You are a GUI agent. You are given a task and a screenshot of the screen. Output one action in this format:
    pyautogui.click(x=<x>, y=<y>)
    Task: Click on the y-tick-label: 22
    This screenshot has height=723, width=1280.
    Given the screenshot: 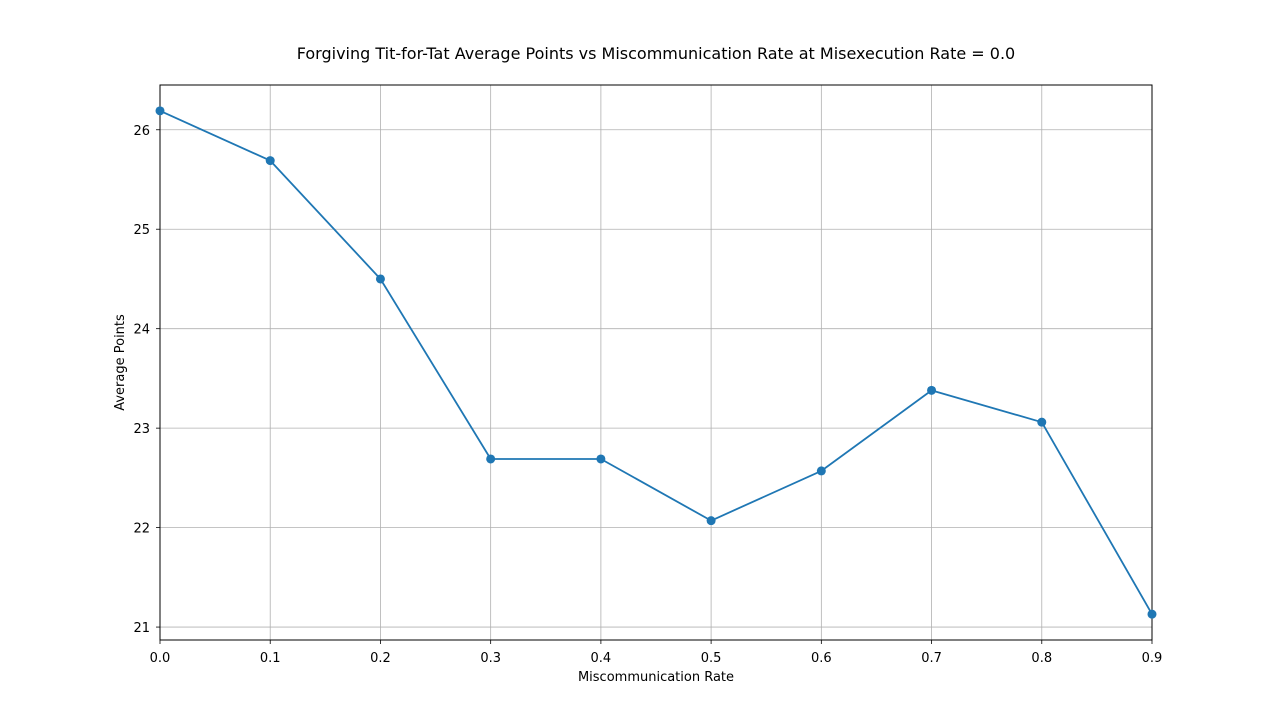 What is the action you would take?
    pyautogui.click(x=141, y=529)
    